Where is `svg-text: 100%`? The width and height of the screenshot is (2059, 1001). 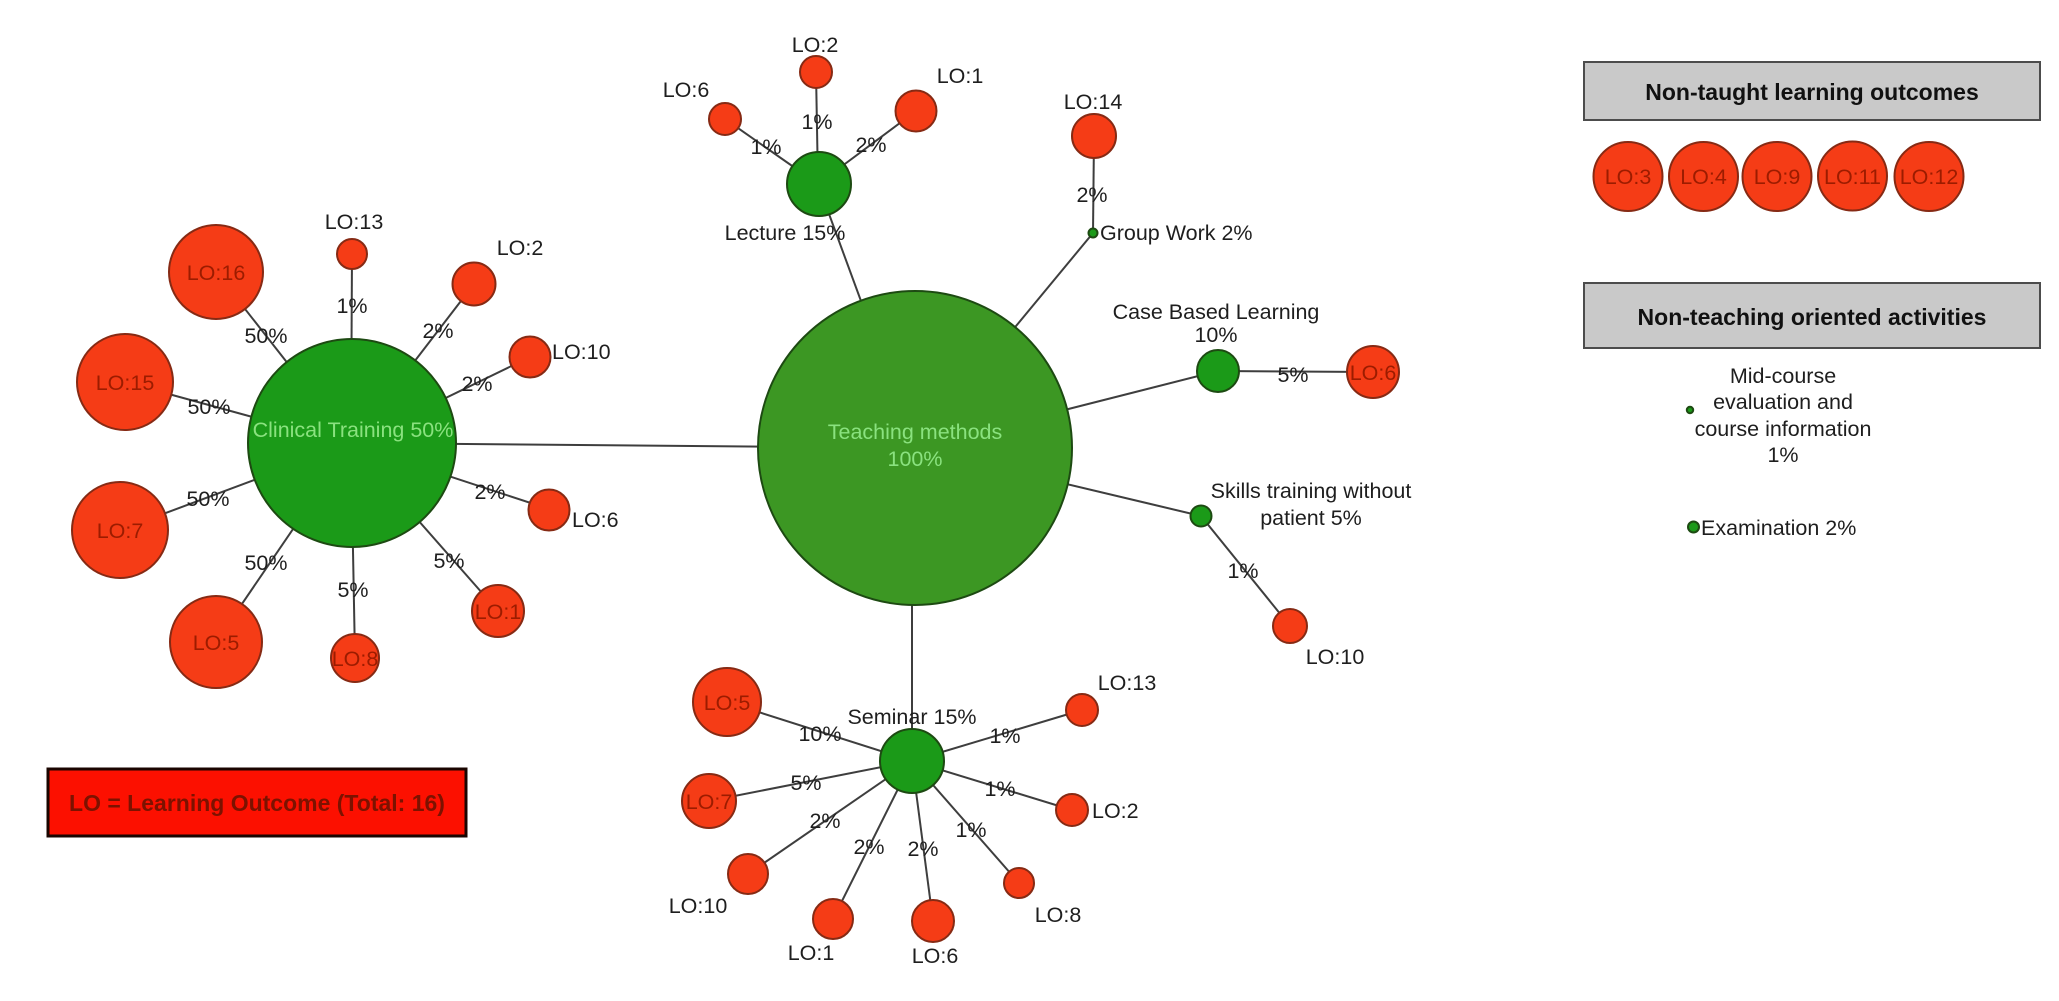
svg-text: 100% is located at coordinates (915, 459).